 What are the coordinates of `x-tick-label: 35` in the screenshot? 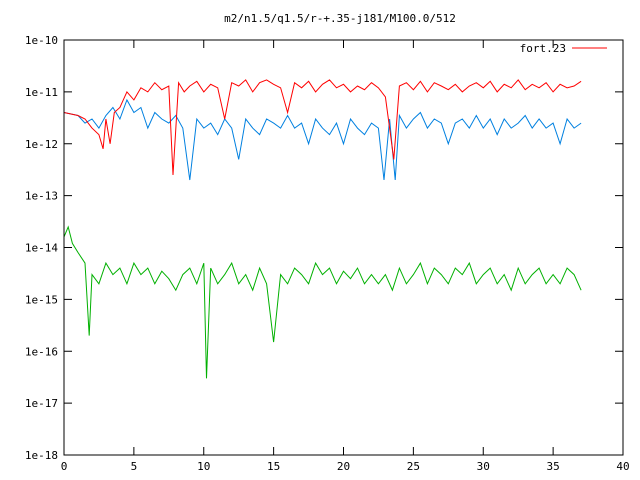 It's located at (553, 466).